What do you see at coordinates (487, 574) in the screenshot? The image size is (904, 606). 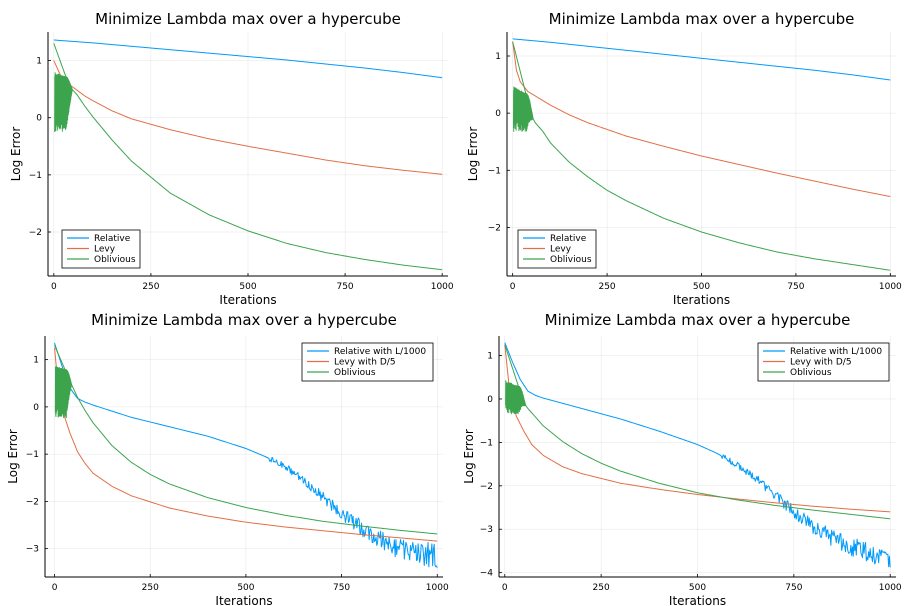 I see `y-tick-label: −4` at bounding box center [487, 574].